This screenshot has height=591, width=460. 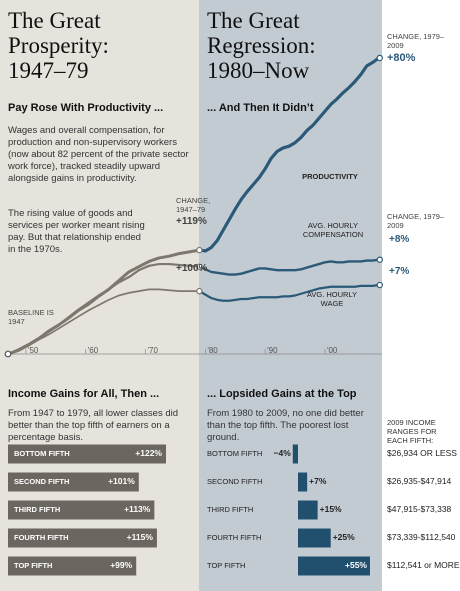 I want to click on late-bar-value-3: +15%, so click(x=330, y=509).